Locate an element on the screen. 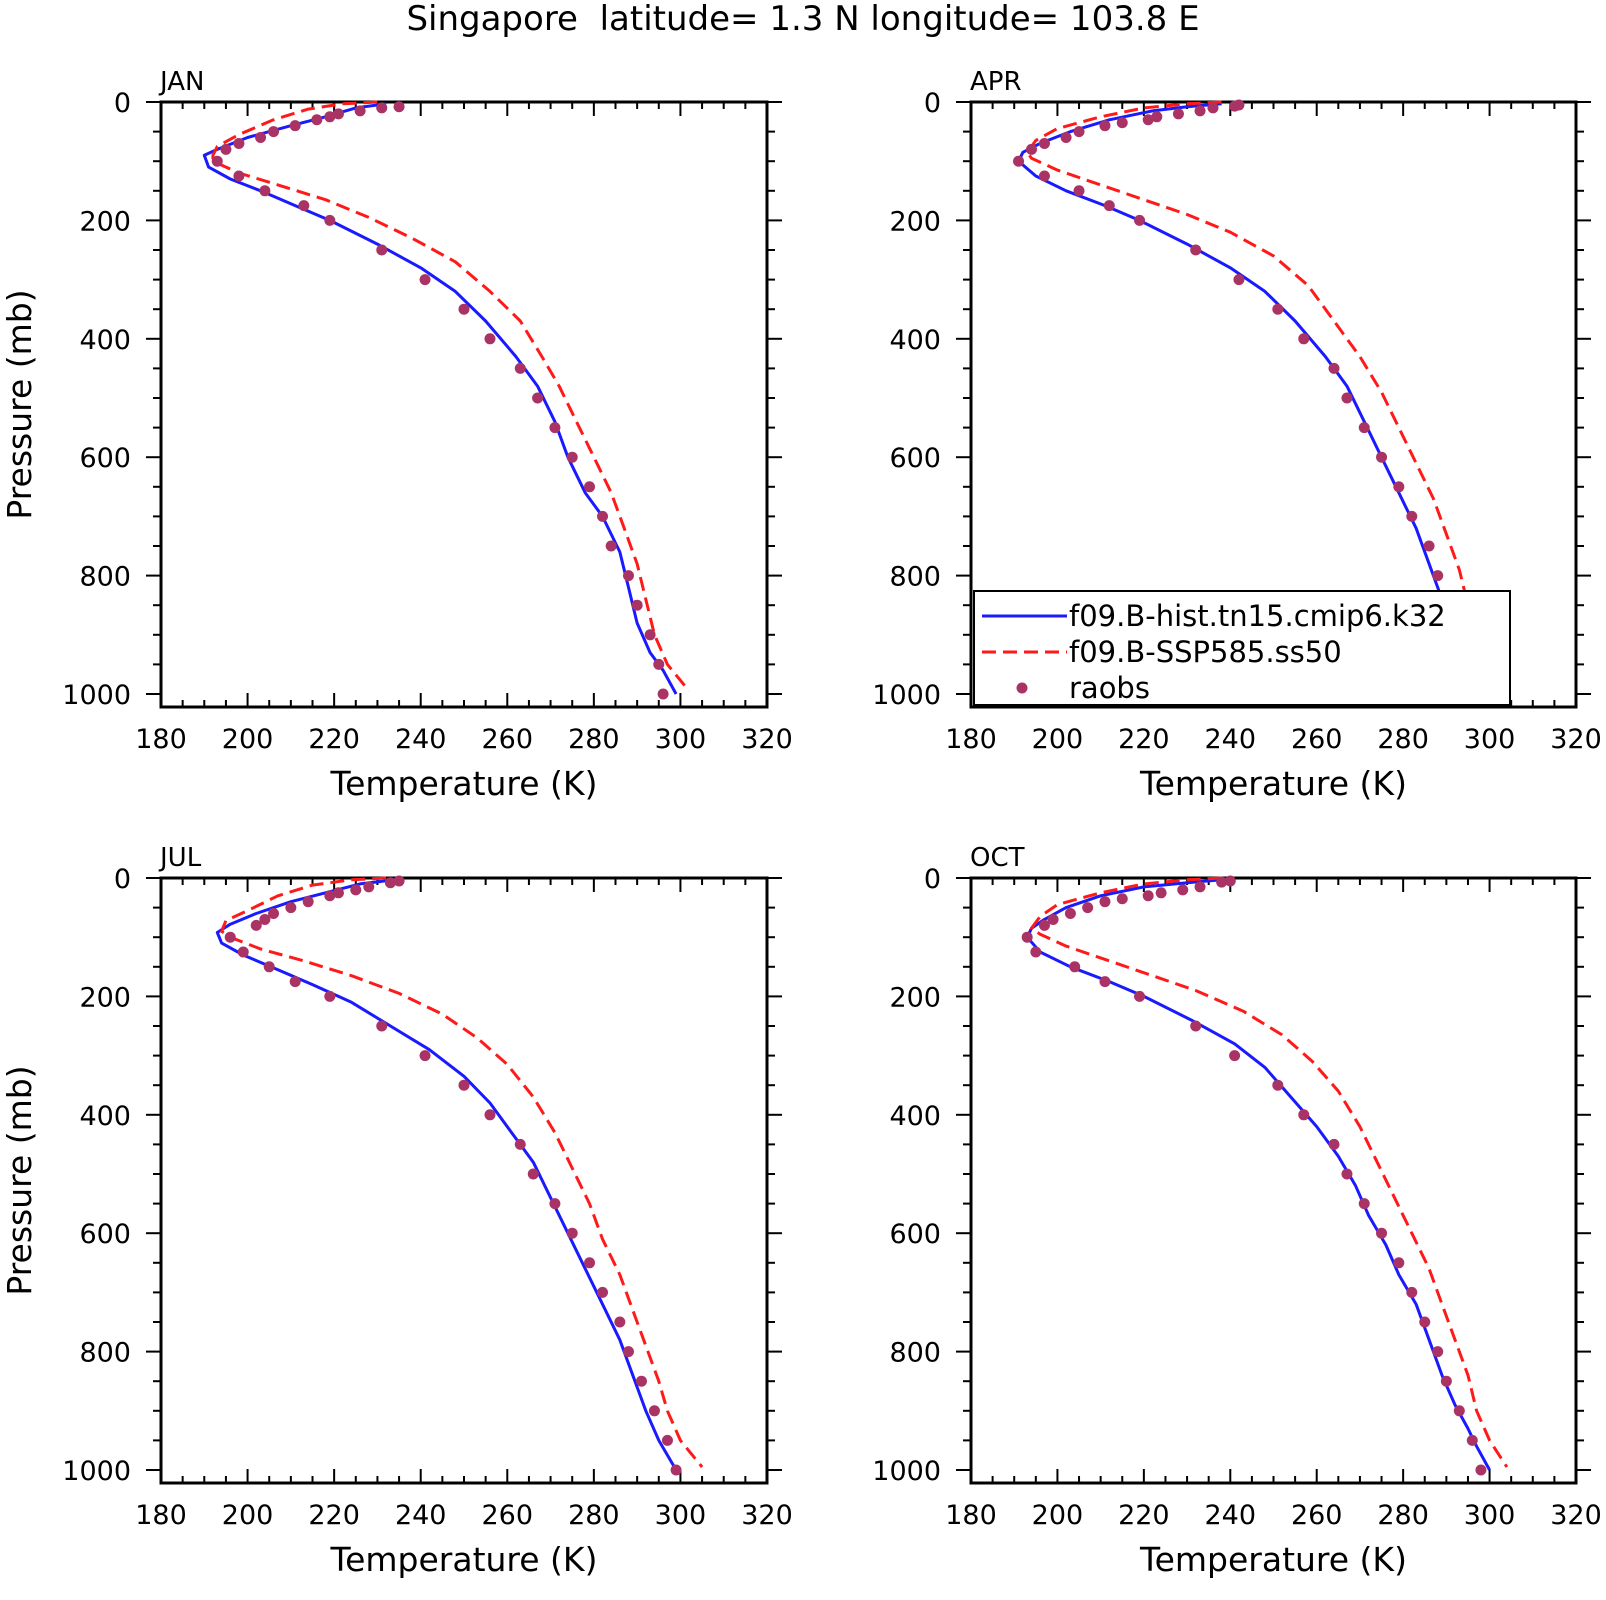 Image resolution: width=1606 pixels, height=1600 pixels. x-tick-label: 240 is located at coordinates (421, 1515).